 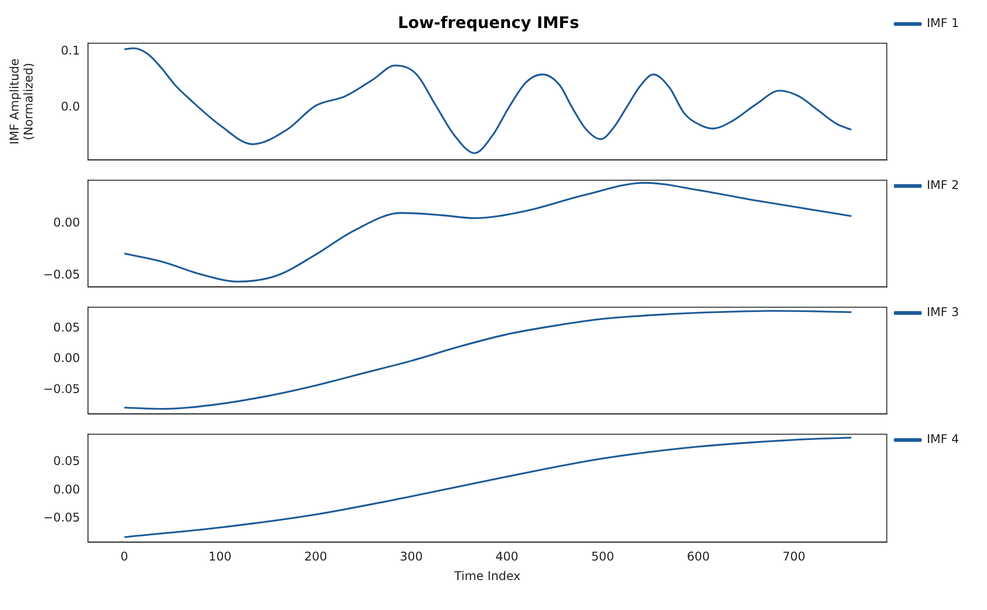 What do you see at coordinates (21, 101) in the screenshot?
I see `y-axis-title: IMF Amplitude (Normalized)` at bounding box center [21, 101].